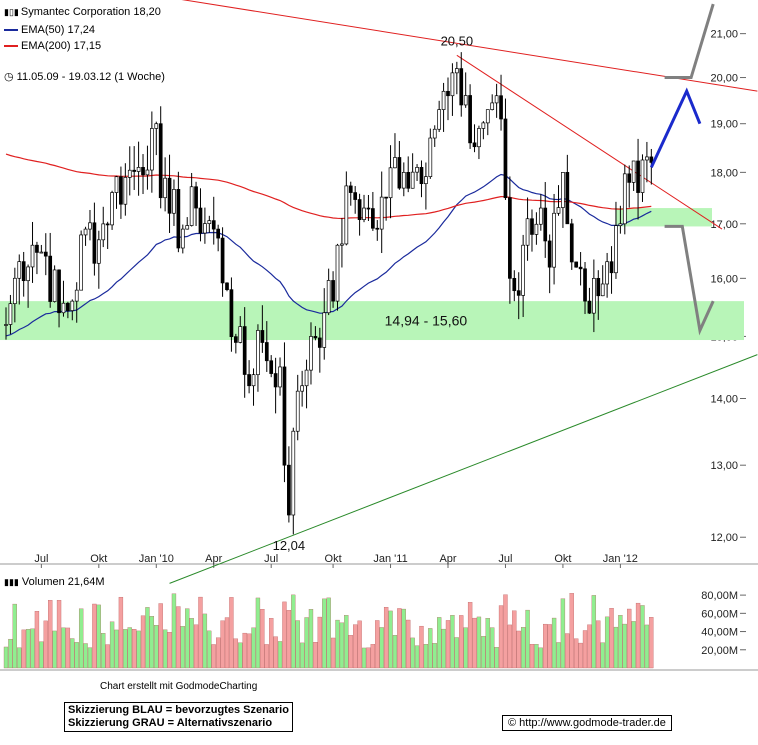 The height and width of the screenshot is (745, 758). Describe the element at coordinates (82, 12) in the screenshot. I see `chart-title: ▮▯▮ Symantec Corporation 18,20` at that location.